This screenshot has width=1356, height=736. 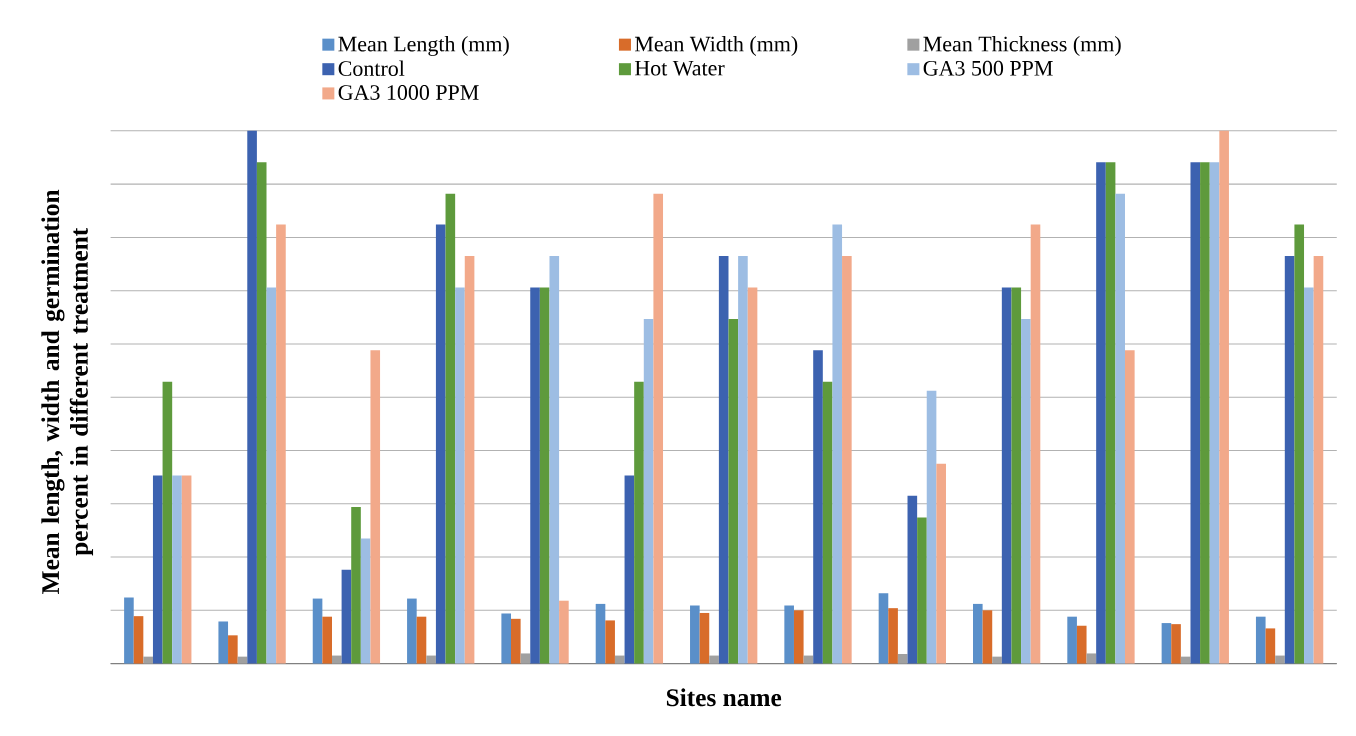 I want to click on legend-label: GA3 1000 PPM, so click(x=408, y=93).